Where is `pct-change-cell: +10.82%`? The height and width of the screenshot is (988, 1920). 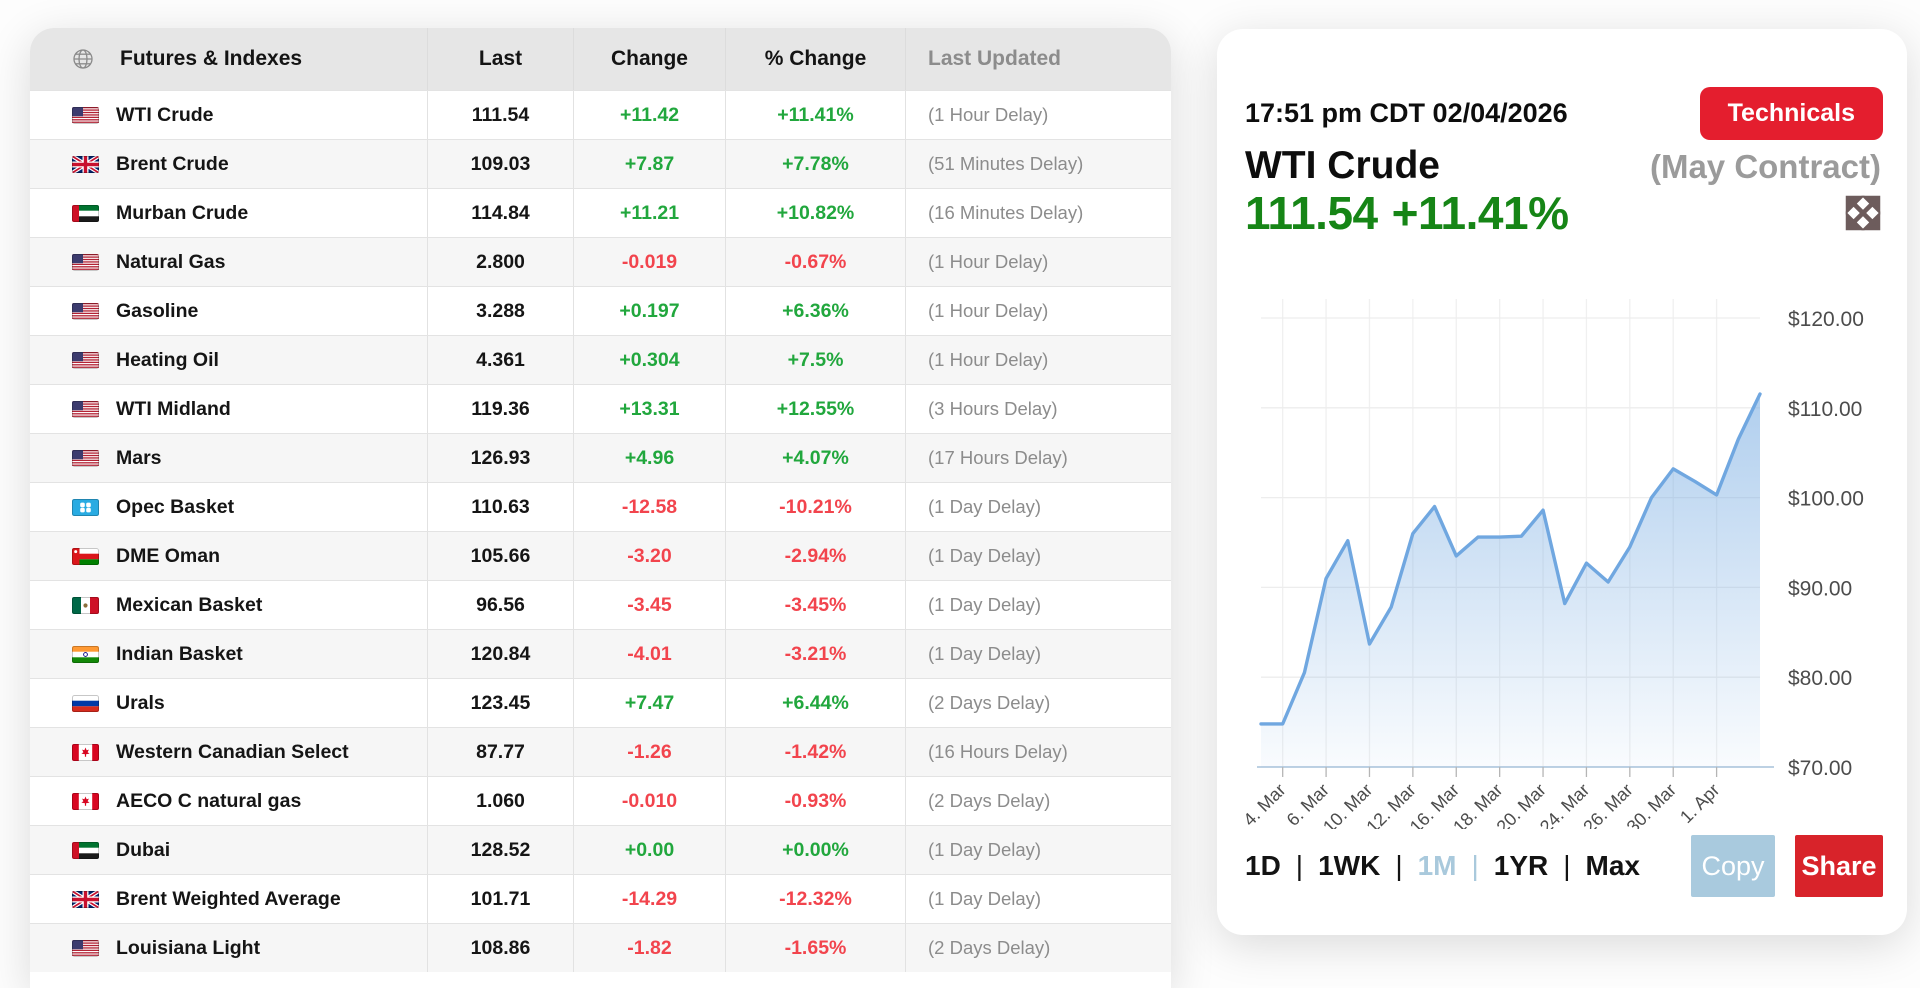 pct-change-cell: +10.82% is located at coordinates (815, 213).